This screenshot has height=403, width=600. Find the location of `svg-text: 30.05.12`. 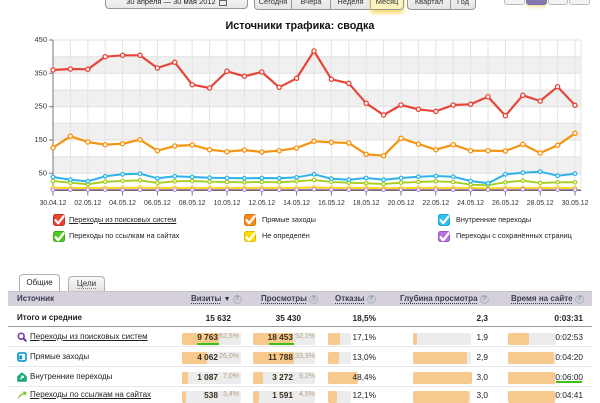

svg-text: 30.05.12 is located at coordinates (575, 203).